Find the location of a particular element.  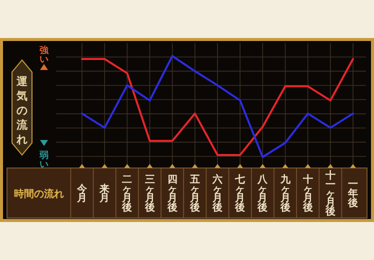

text: 弱い is located at coordinates (43, 160).